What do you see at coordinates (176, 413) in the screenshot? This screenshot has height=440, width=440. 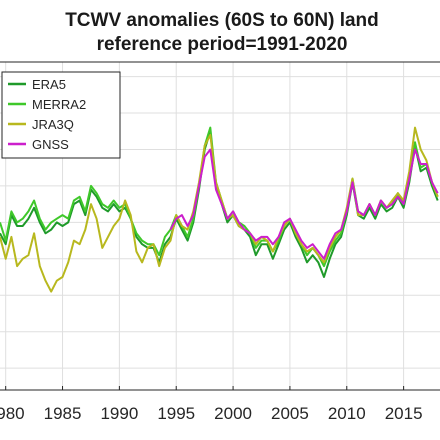 I see `x-tick-label-3: 1995` at bounding box center [176, 413].